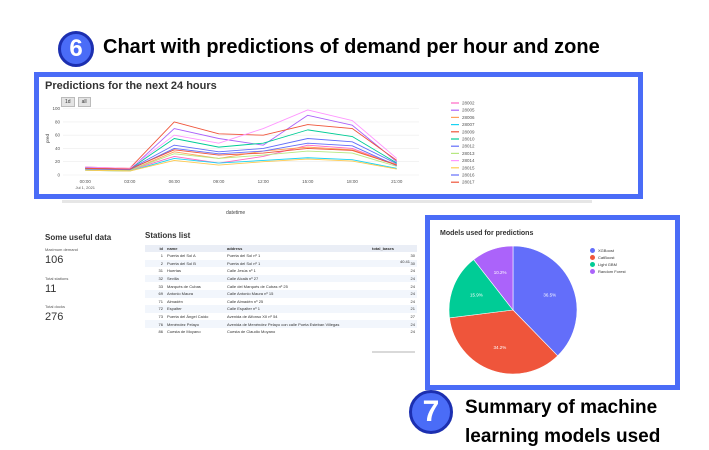 This screenshot has width=709, height=450. What do you see at coordinates (504, 342) in the screenshot?
I see `pie-slice-catboost` at bounding box center [504, 342].